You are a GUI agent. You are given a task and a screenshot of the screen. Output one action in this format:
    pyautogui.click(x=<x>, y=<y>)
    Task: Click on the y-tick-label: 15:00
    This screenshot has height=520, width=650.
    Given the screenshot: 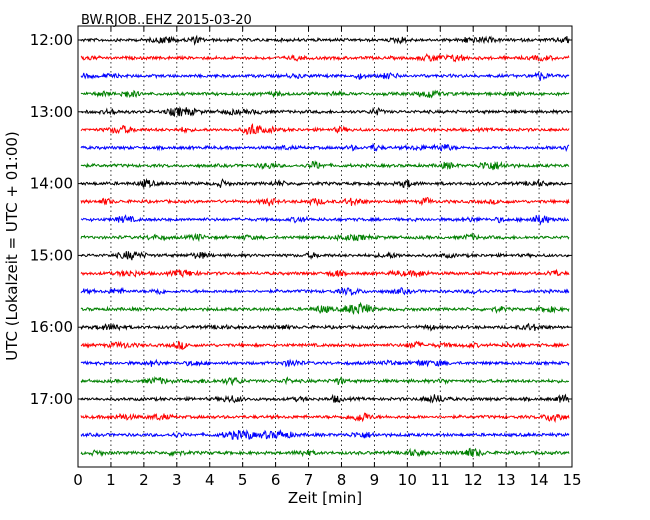 What is the action you would take?
    pyautogui.click(x=51, y=255)
    